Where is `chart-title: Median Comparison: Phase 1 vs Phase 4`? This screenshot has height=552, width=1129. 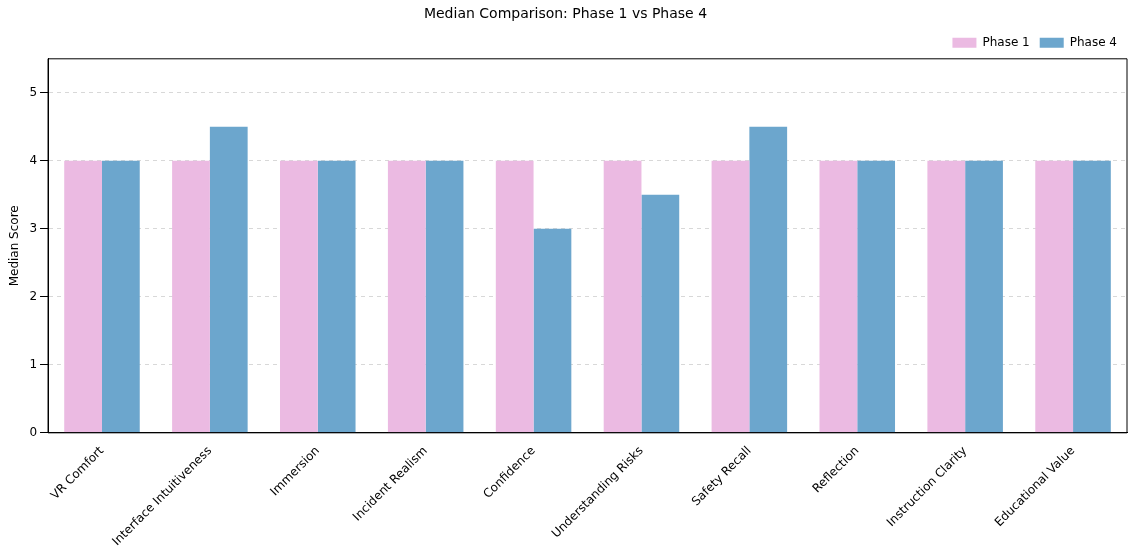 chart-title: Median Comparison: Phase 1 vs Phase 4 is located at coordinates (565, 13).